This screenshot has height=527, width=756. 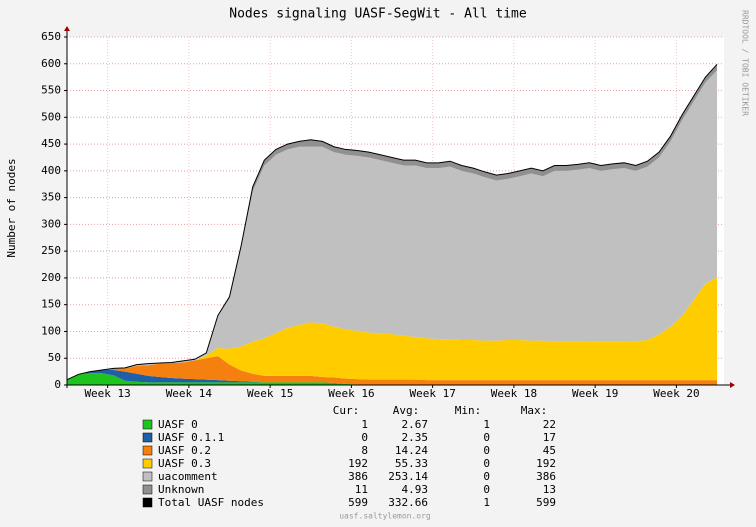 I want to click on legend-label: Total UASF nodes, so click(x=211, y=502).